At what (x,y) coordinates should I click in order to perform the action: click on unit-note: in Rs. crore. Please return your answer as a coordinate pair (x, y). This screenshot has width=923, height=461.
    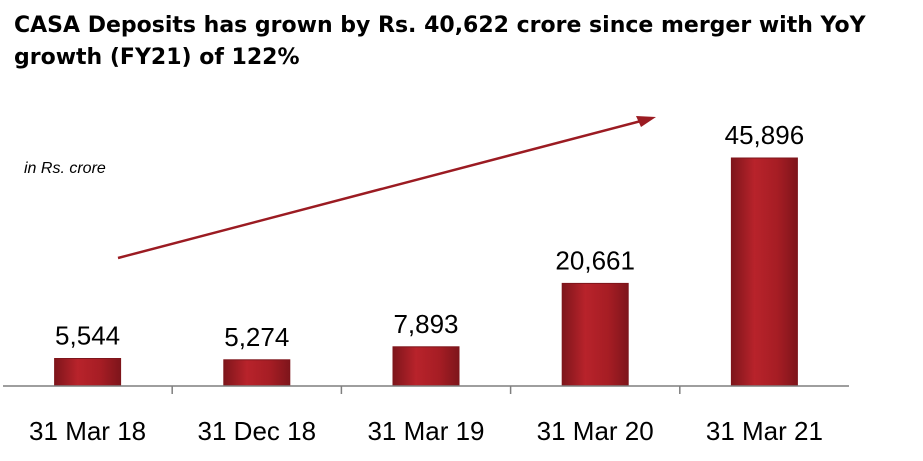
    Looking at the image, I should click on (65, 168).